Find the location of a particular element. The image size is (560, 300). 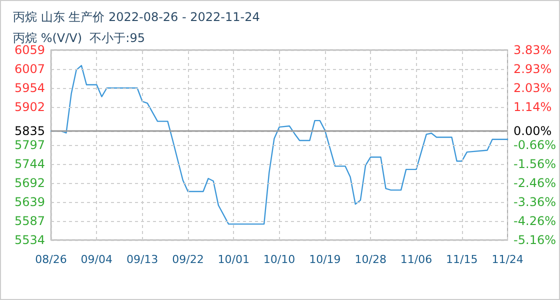

y-tick-label: 5587 is located at coordinates (29, 221).